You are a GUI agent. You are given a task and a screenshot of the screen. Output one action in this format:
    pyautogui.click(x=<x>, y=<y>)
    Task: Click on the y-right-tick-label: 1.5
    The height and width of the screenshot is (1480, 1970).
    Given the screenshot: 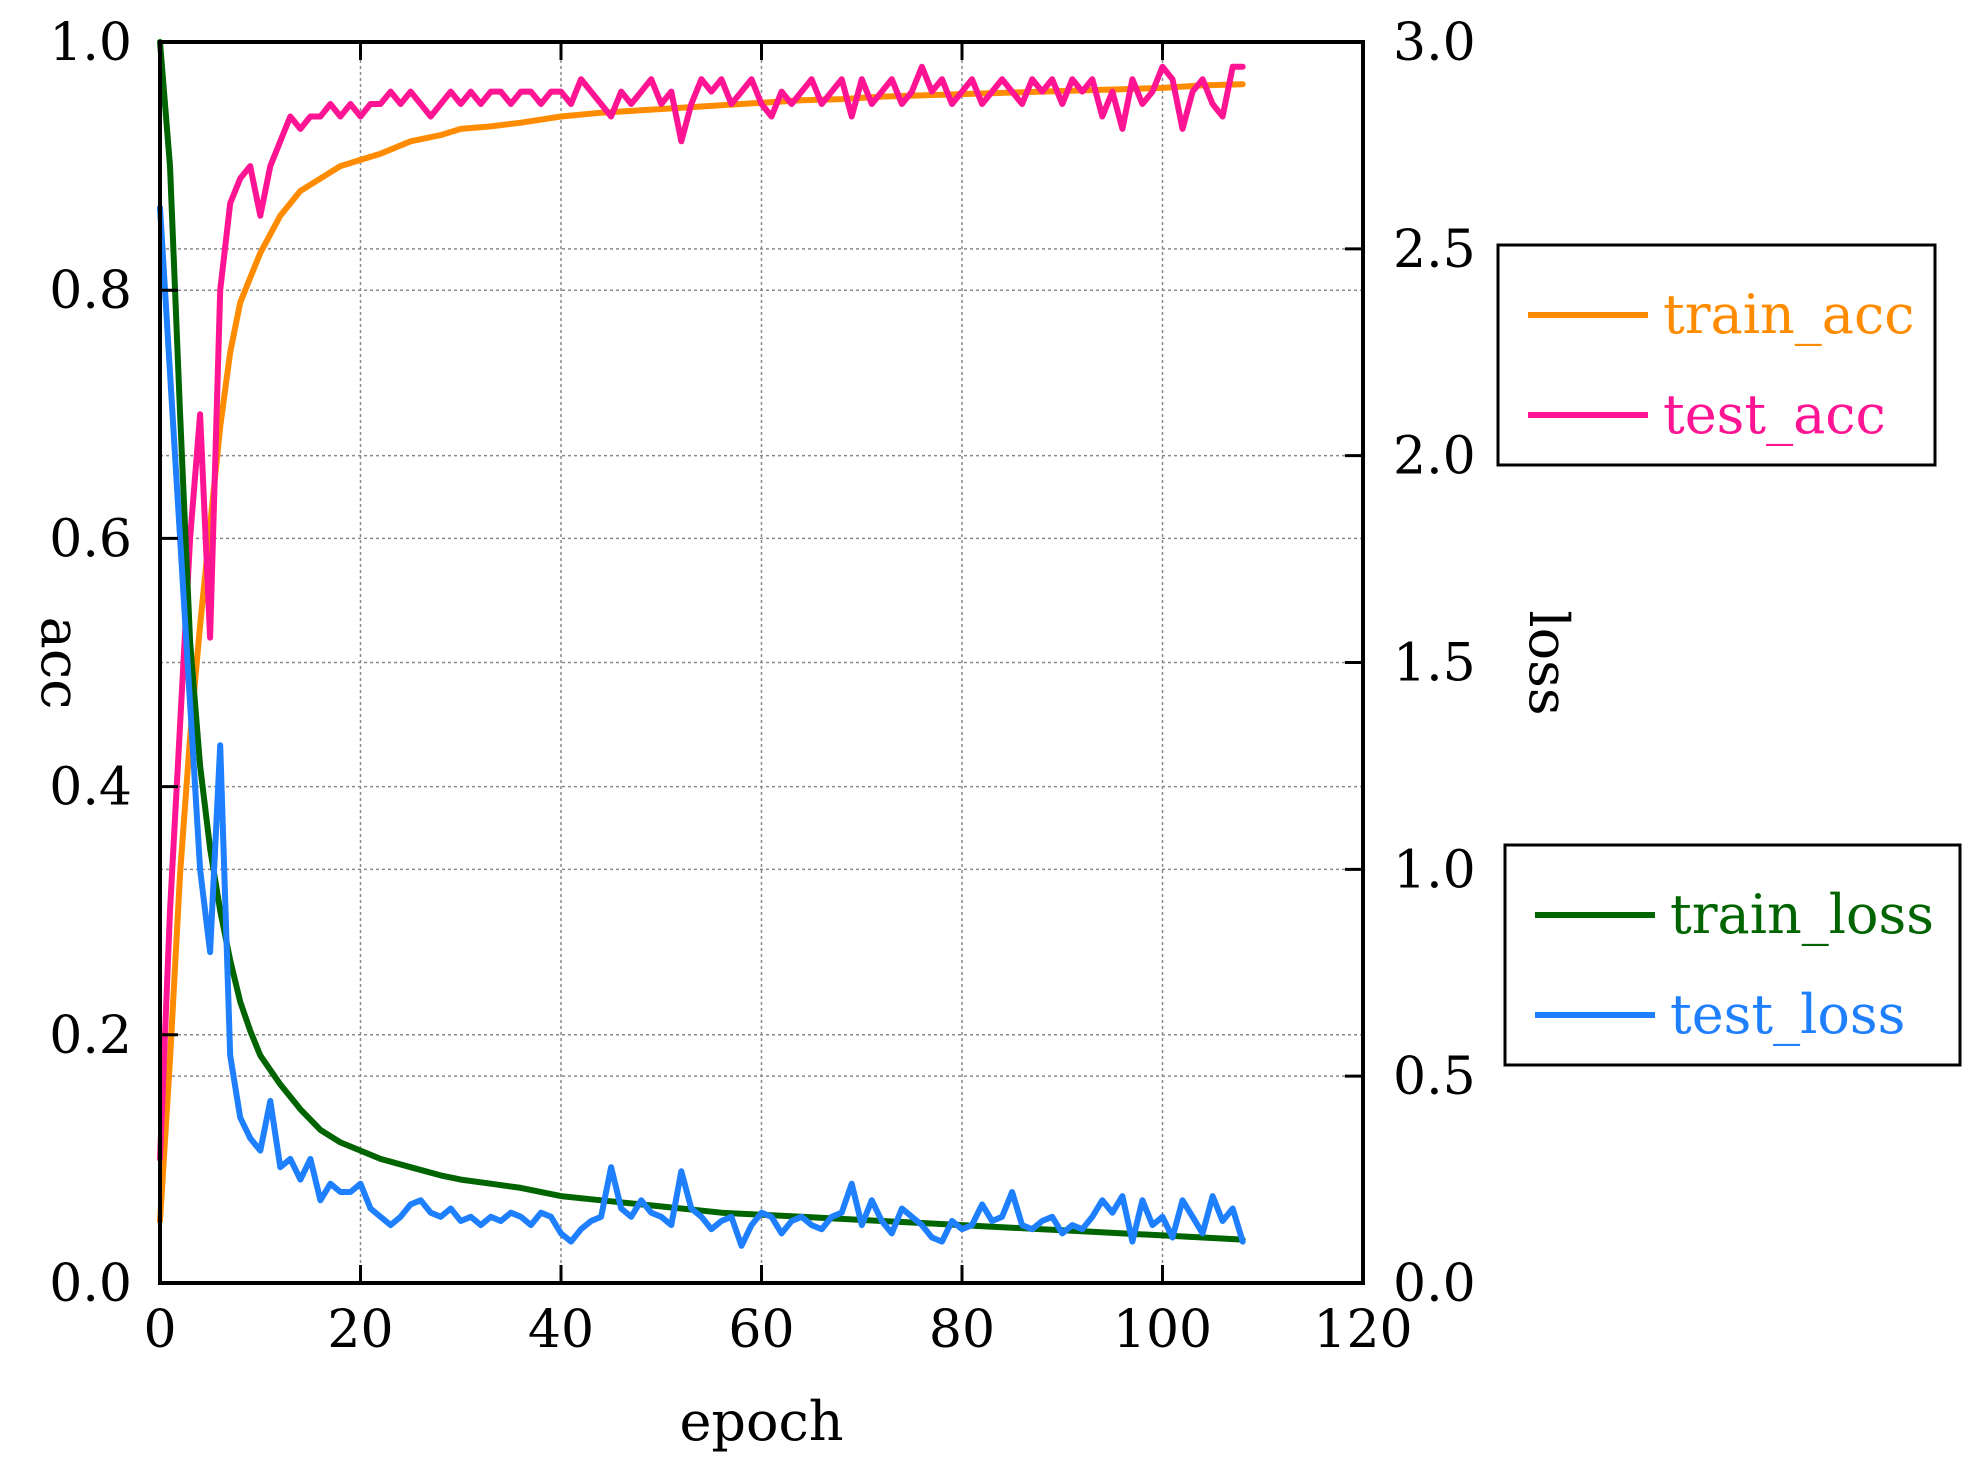 What is the action you would take?
    pyautogui.click(x=1434, y=664)
    